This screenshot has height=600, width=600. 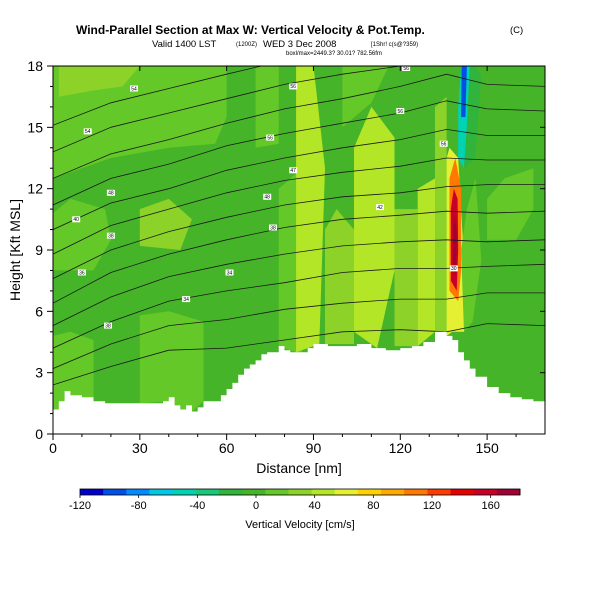 What do you see at coordinates (487, 448) in the screenshot?
I see `x-tick-label: 150` at bounding box center [487, 448].